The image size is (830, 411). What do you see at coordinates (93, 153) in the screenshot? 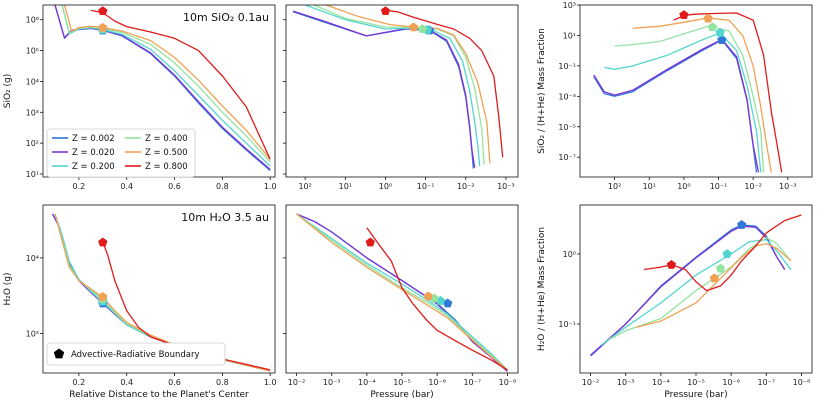
I see `legend-label-z0.020: Z = 0.020` at bounding box center [93, 153].